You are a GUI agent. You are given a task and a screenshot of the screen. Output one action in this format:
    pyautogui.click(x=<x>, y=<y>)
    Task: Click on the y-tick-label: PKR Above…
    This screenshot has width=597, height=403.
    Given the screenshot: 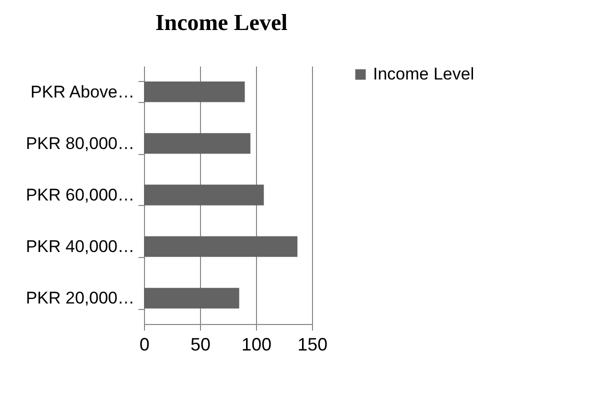 What is the action you would take?
    pyautogui.click(x=82, y=92)
    